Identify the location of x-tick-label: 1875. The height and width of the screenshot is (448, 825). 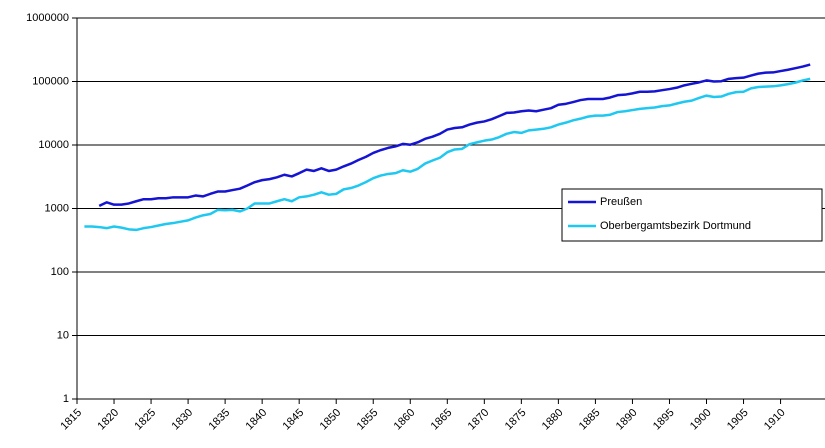
(516, 420).